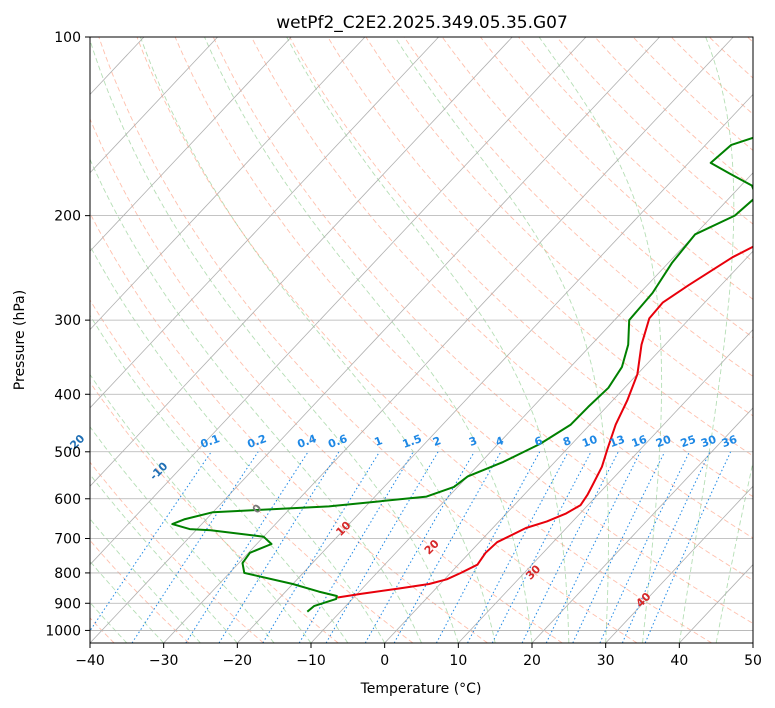  What do you see at coordinates (210, 441) in the screenshot?
I see `mixing-ratio-label: 0.1` at bounding box center [210, 441].